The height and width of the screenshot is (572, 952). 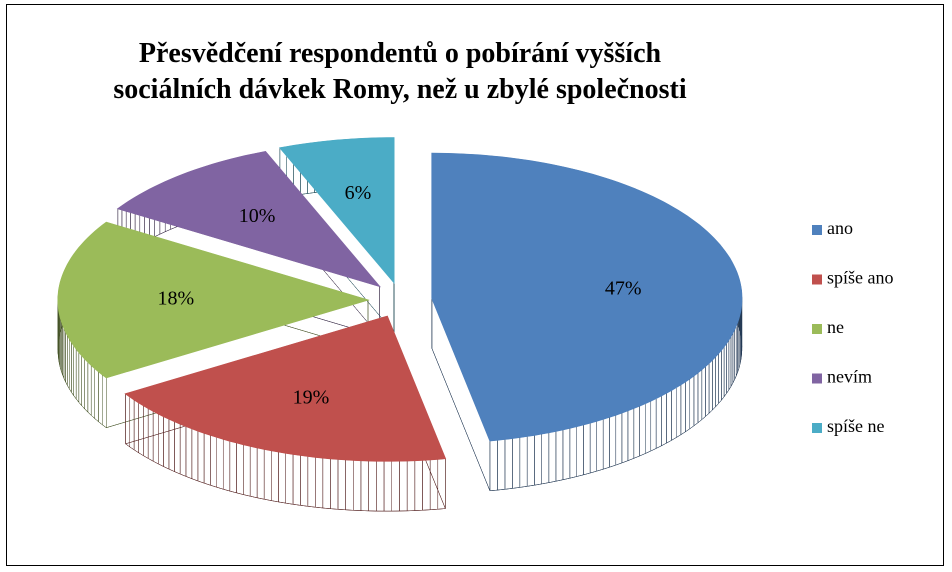 What do you see at coordinates (835, 327) in the screenshot?
I see `legend-label: ne` at bounding box center [835, 327].